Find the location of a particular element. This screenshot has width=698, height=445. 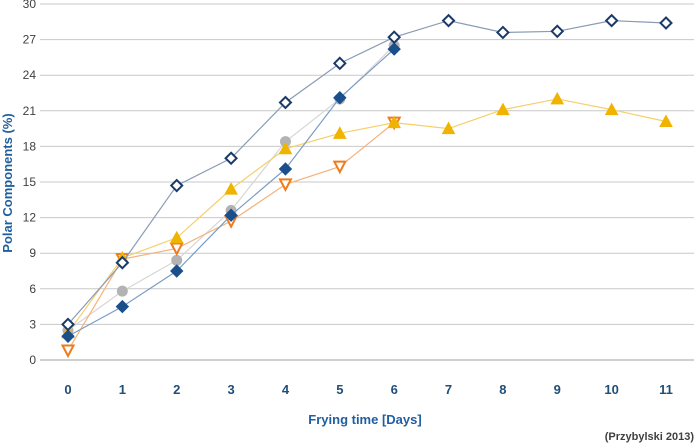

y-tick-labels: 0 3 6 9 12 15 18 21 24 27 30 is located at coordinates (30, 183).